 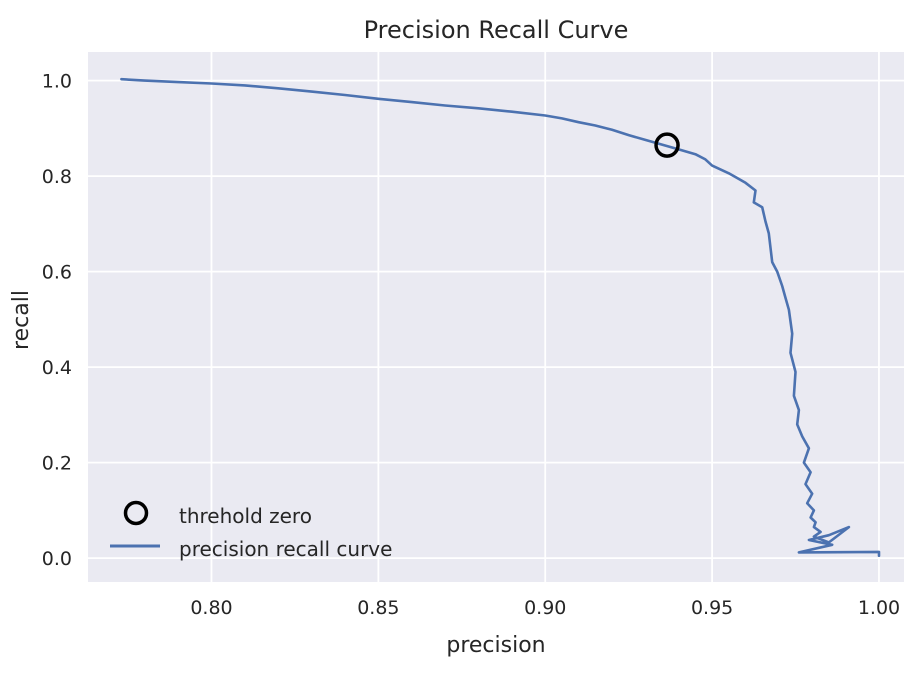 What do you see at coordinates (211, 608) in the screenshot?
I see `x-tick-label: 0.80` at bounding box center [211, 608].